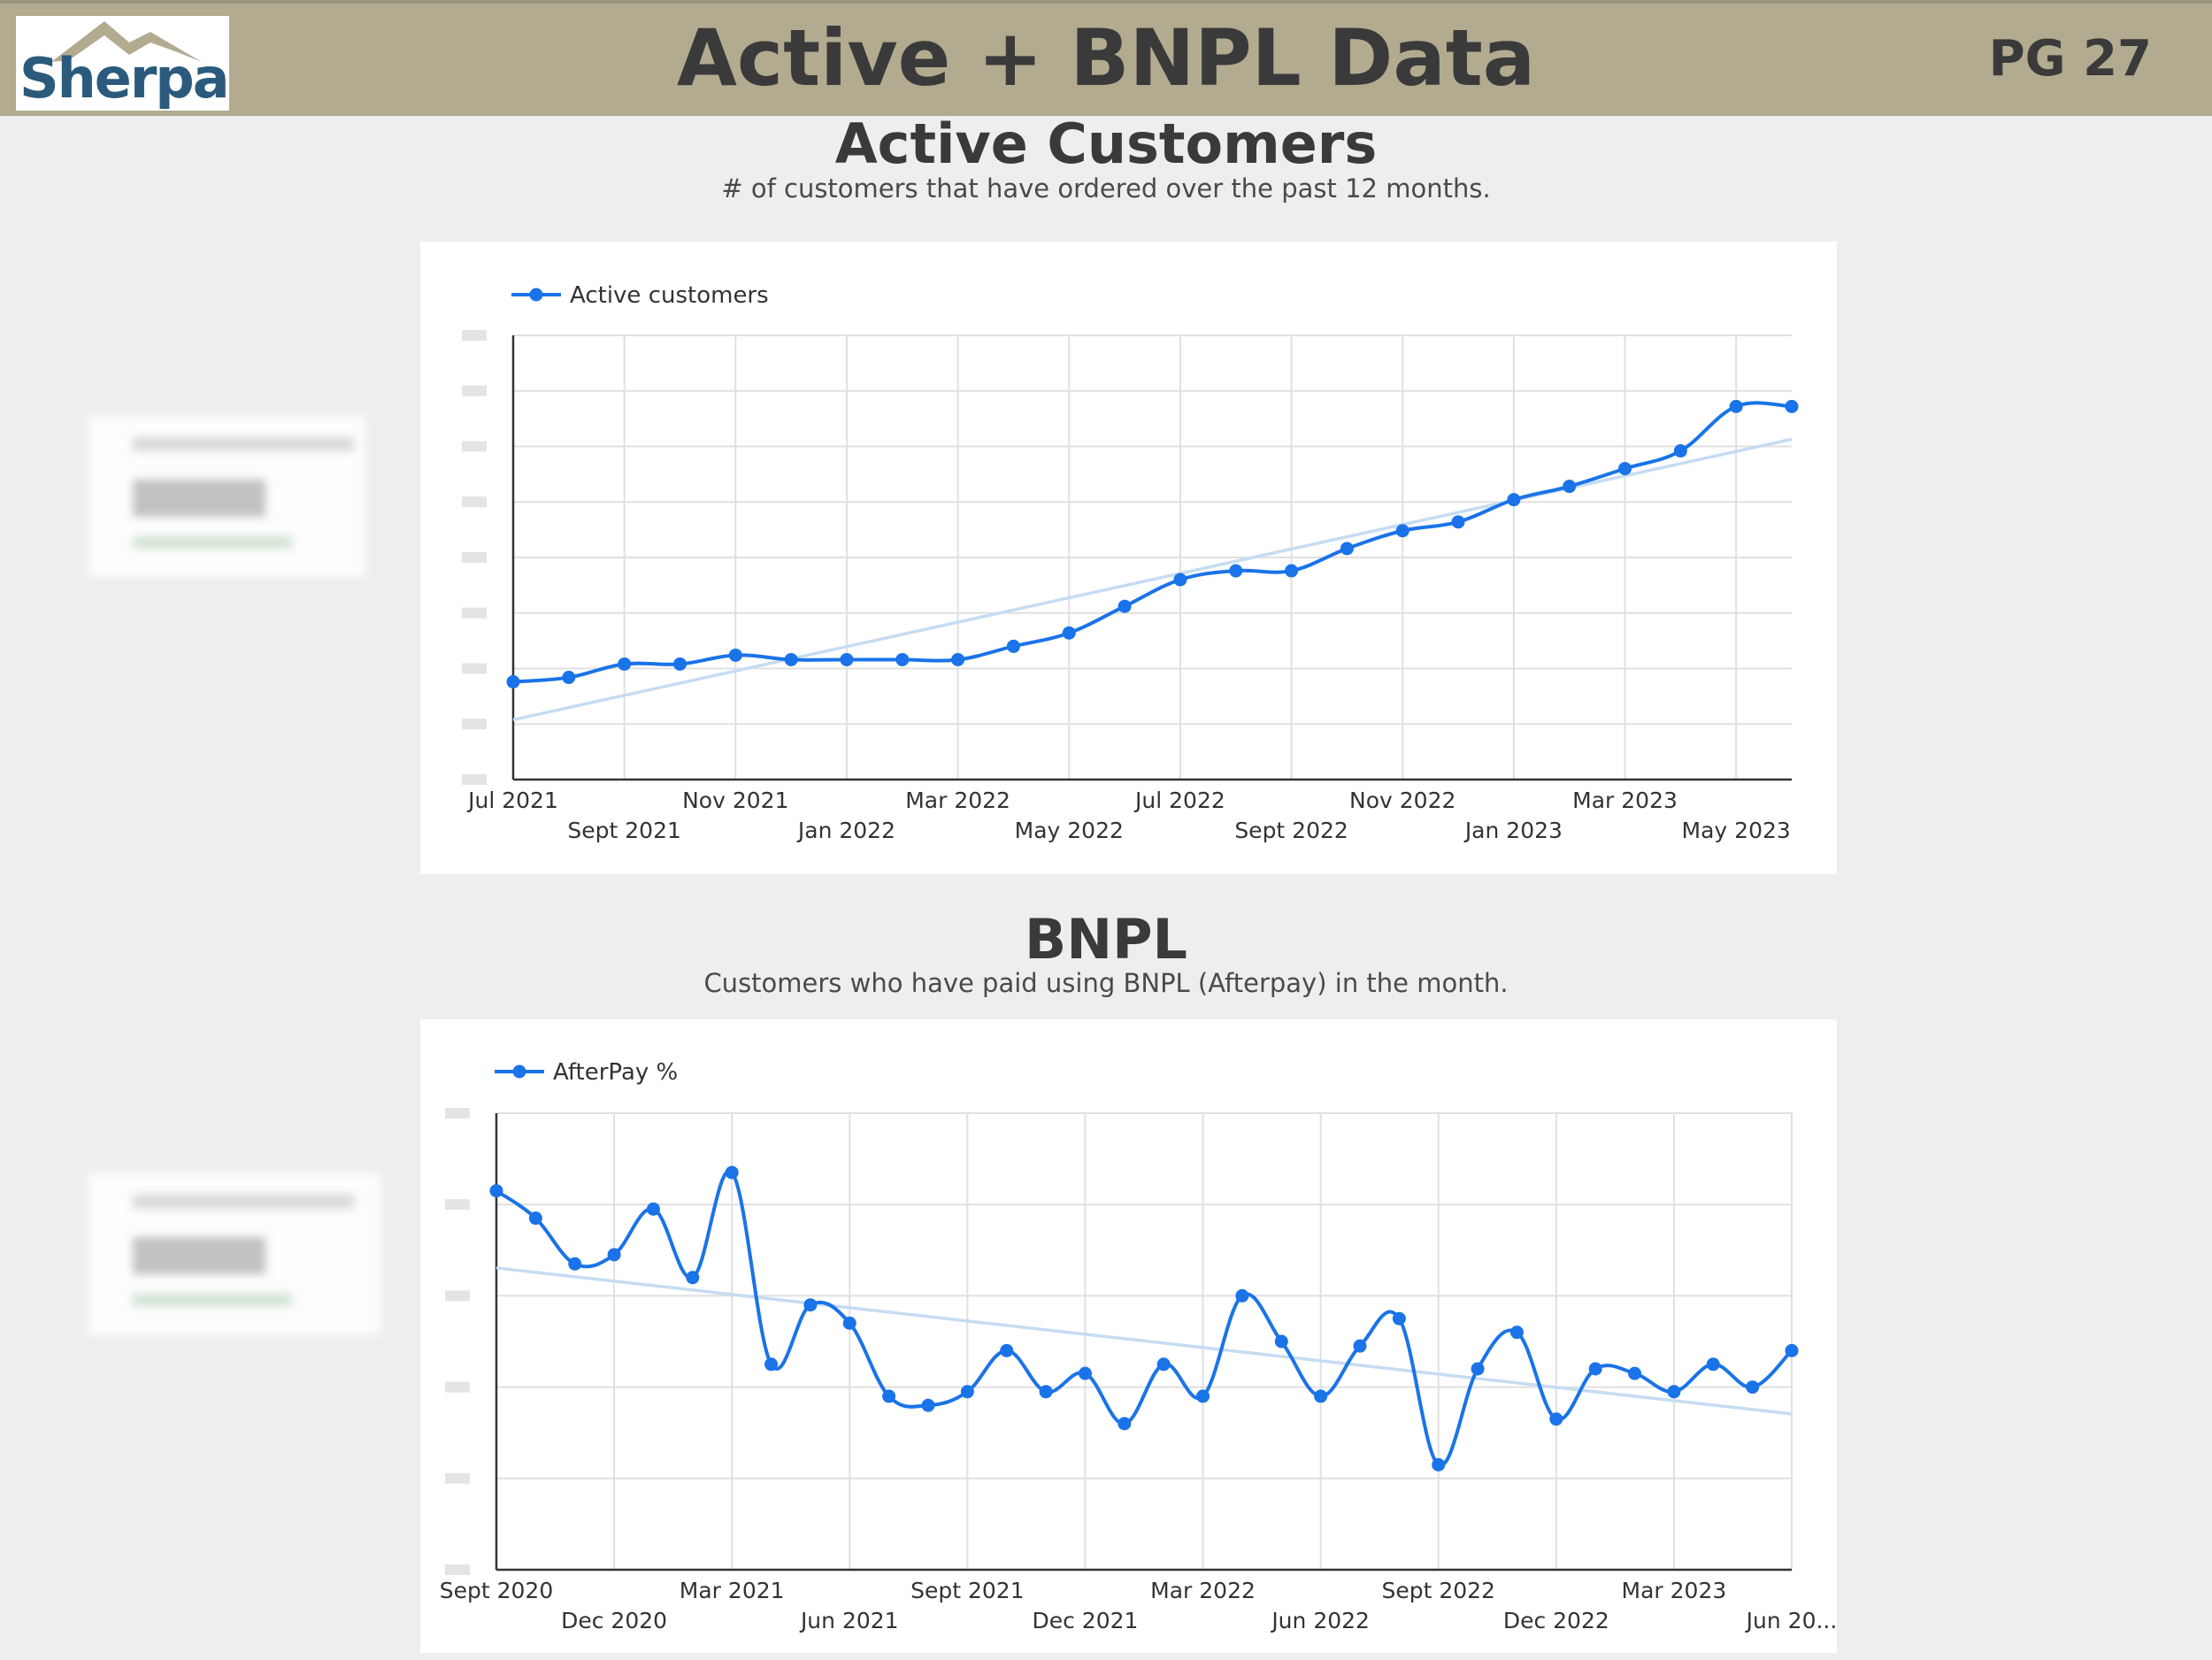 This screenshot has width=2212, height=1660. What do you see at coordinates (1402, 800) in the screenshot?
I see `x-tick-label: Nov 2022` at bounding box center [1402, 800].